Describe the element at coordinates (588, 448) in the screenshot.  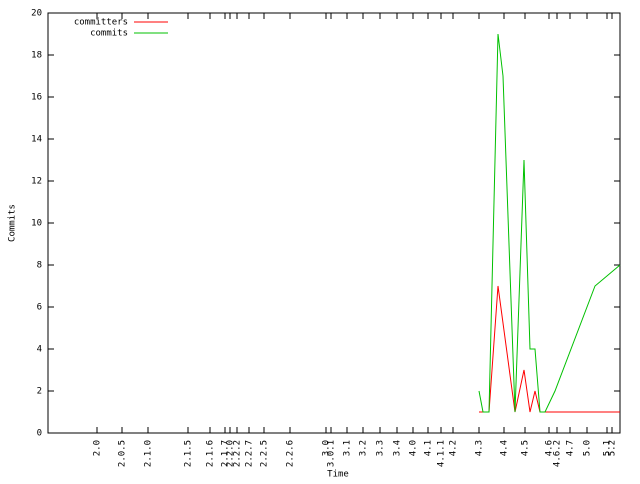
I see `x-tick-label: 5.0` at that location.